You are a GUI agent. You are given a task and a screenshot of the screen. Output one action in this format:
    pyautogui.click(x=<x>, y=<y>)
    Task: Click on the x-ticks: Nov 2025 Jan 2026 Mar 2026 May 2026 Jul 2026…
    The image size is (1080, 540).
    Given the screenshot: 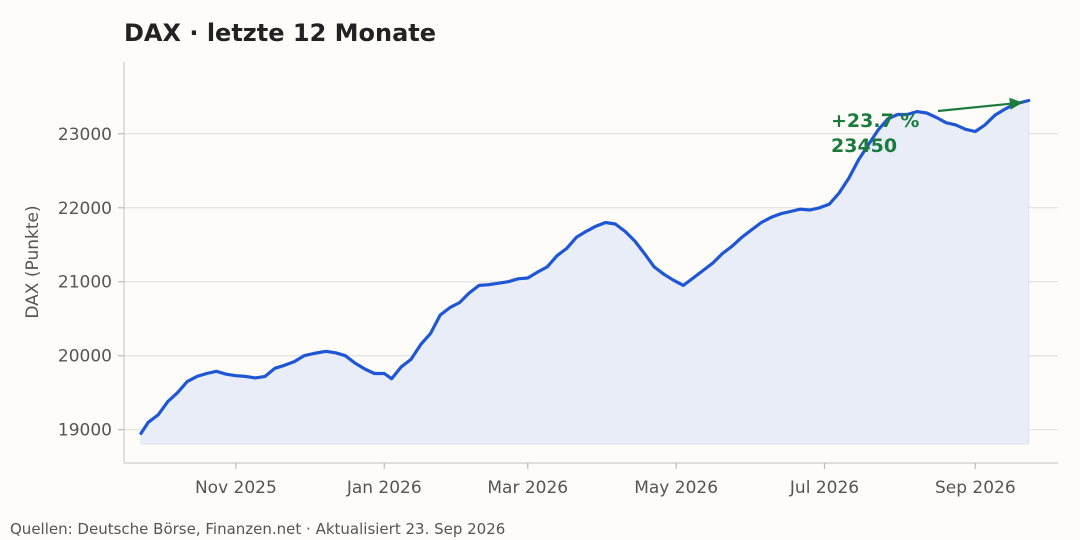 What is the action you would take?
    pyautogui.click(x=605, y=480)
    